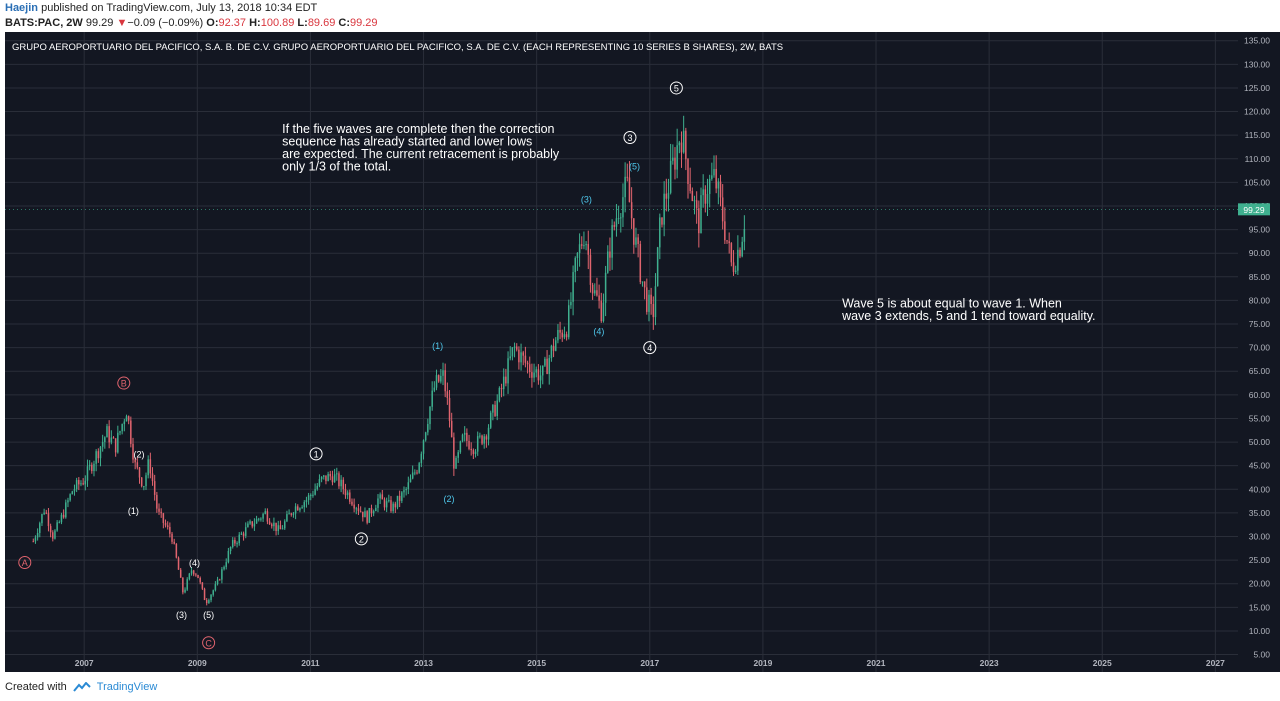 This screenshot has height=701, width=1280. Describe the element at coordinates (133, 511) in the screenshot. I see `wave-label-text: (1)` at that location.